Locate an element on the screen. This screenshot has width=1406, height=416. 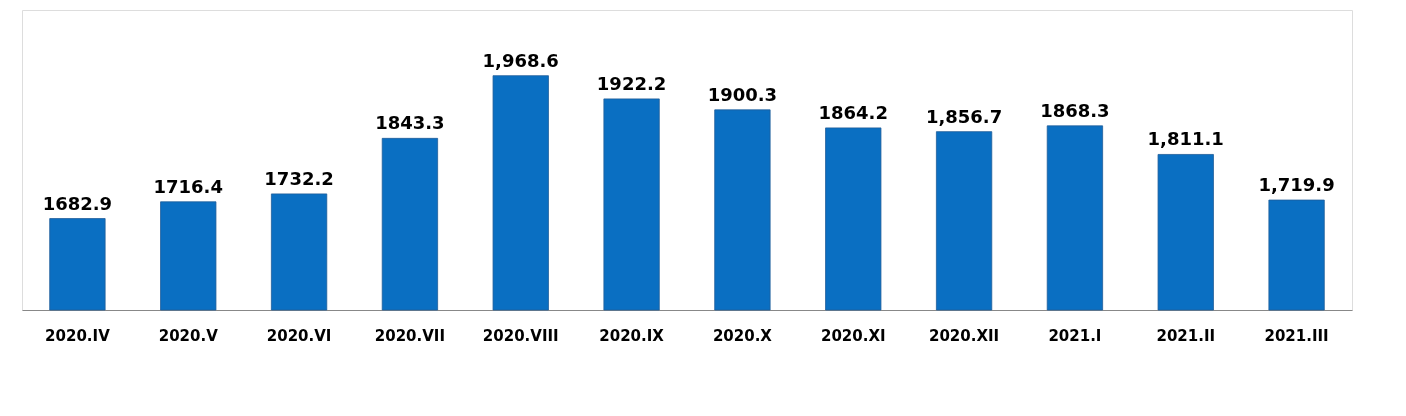
x-tick-label: 2021.I is located at coordinates (1075, 335).